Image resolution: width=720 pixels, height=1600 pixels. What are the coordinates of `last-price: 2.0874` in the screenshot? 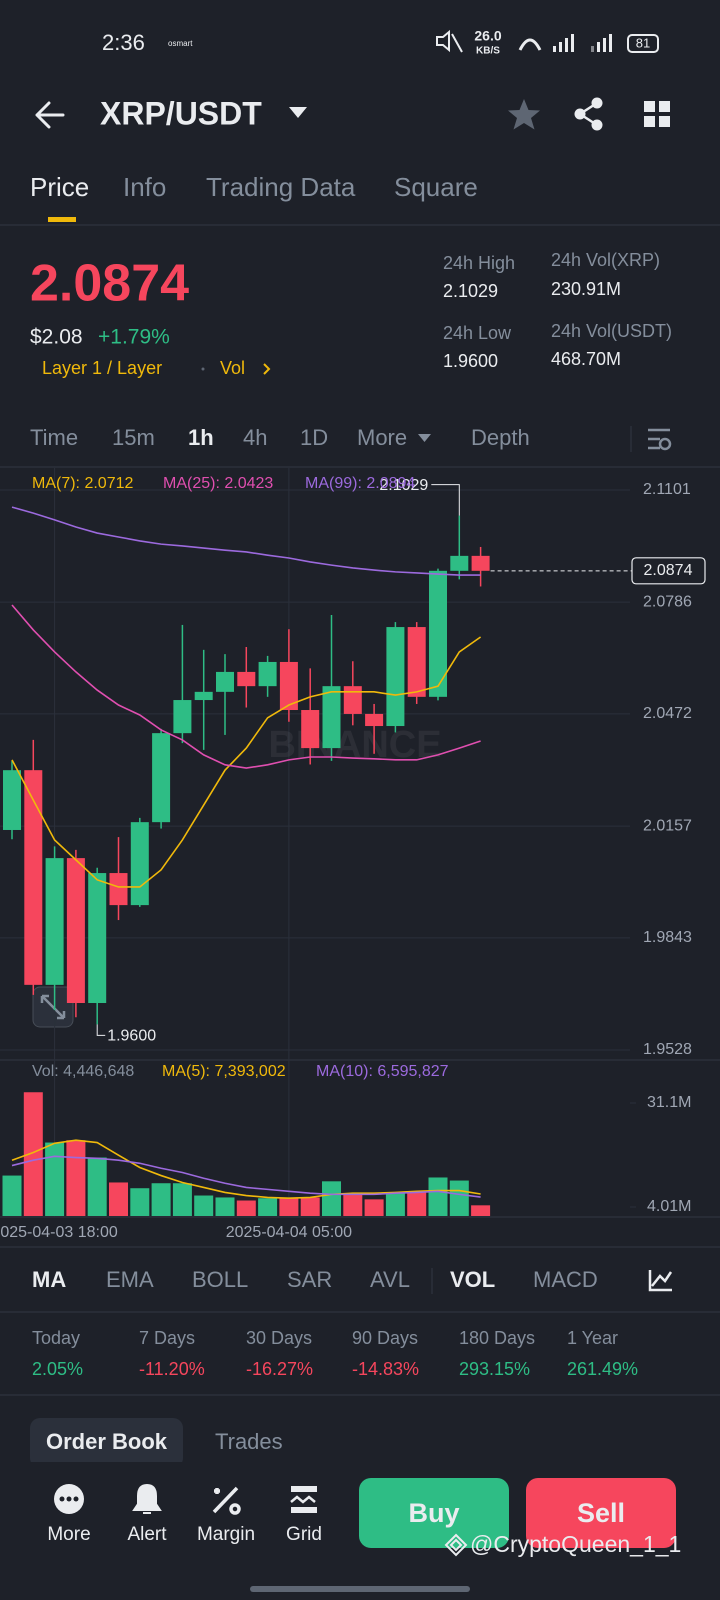 It's located at (109, 284).